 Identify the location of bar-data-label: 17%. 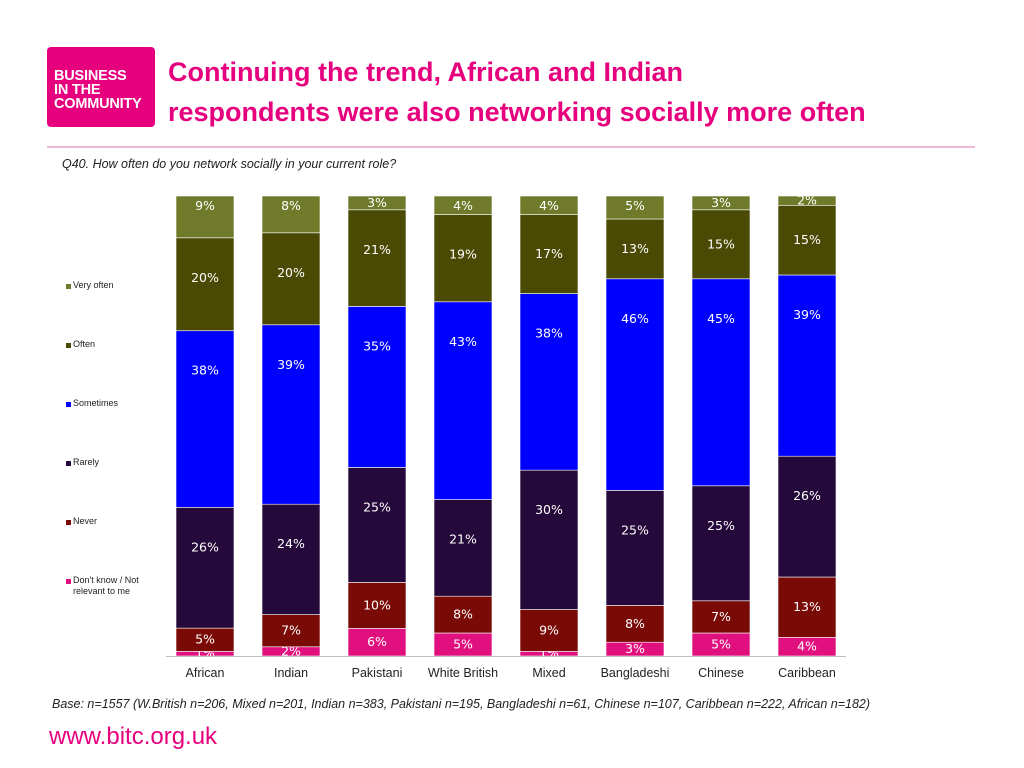
(549, 253).